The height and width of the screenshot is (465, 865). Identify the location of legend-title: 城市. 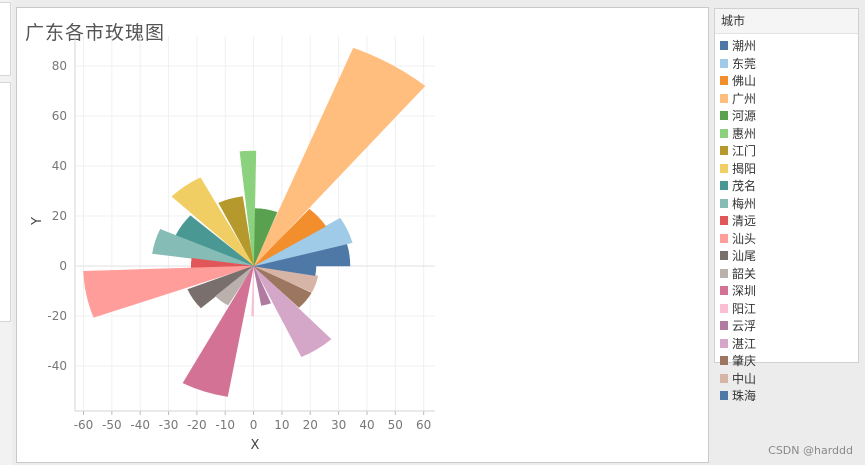
(786, 21).